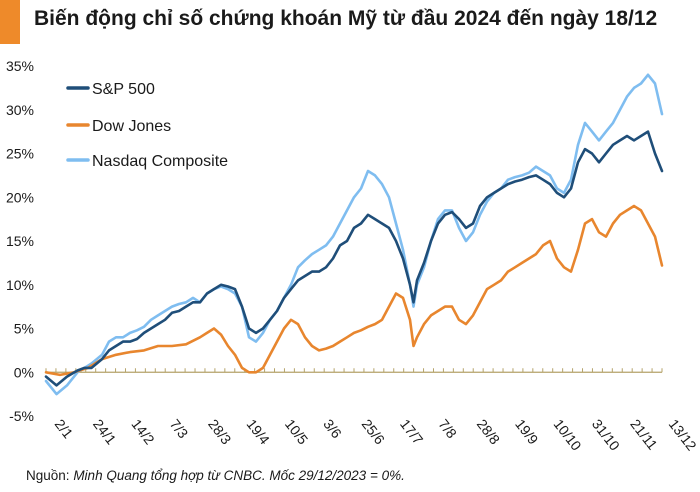  What do you see at coordinates (105, 431) in the screenshot?
I see `x-tick-label: 24/1` at bounding box center [105, 431].